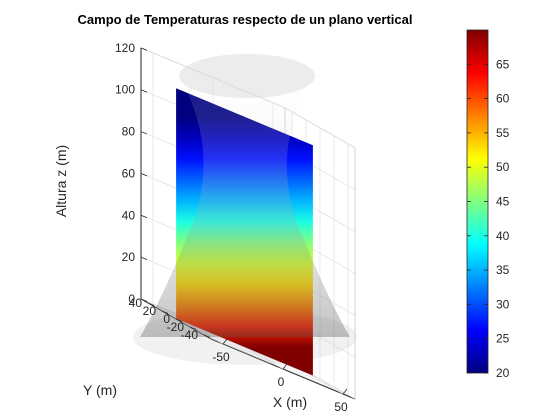  What do you see at coordinates (176, 327) in the screenshot?
I see `y-tick-label: -20` at bounding box center [176, 327].